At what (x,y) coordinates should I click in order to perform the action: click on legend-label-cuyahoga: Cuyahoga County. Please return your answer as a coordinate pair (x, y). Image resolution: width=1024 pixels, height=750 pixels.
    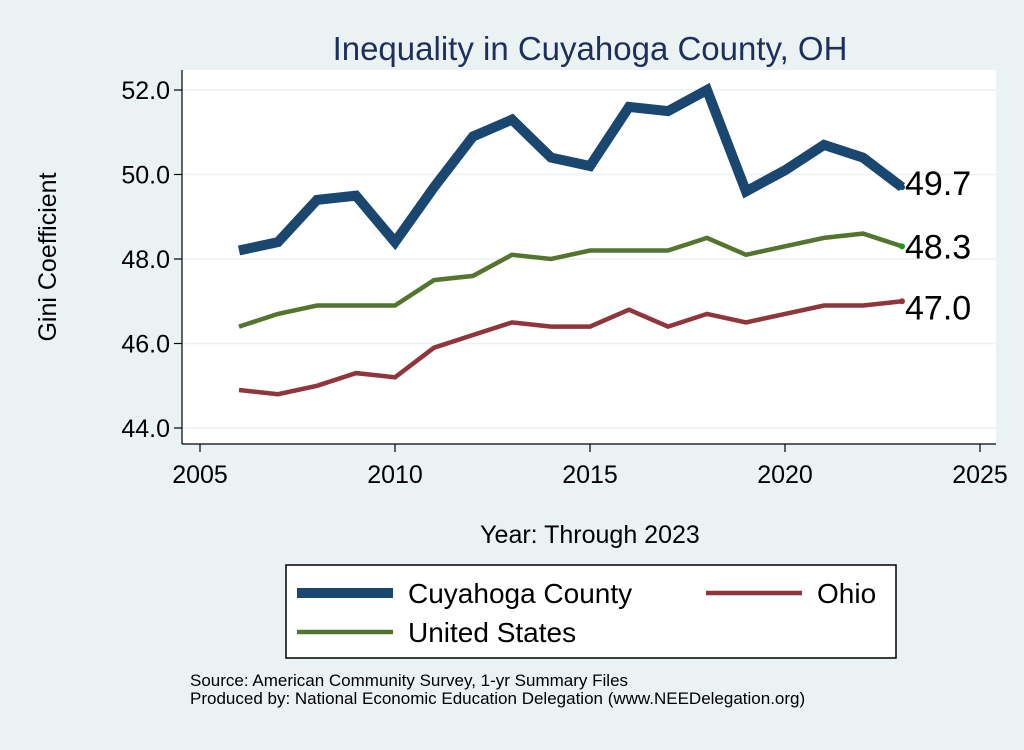
    Looking at the image, I should click on (520, 593).